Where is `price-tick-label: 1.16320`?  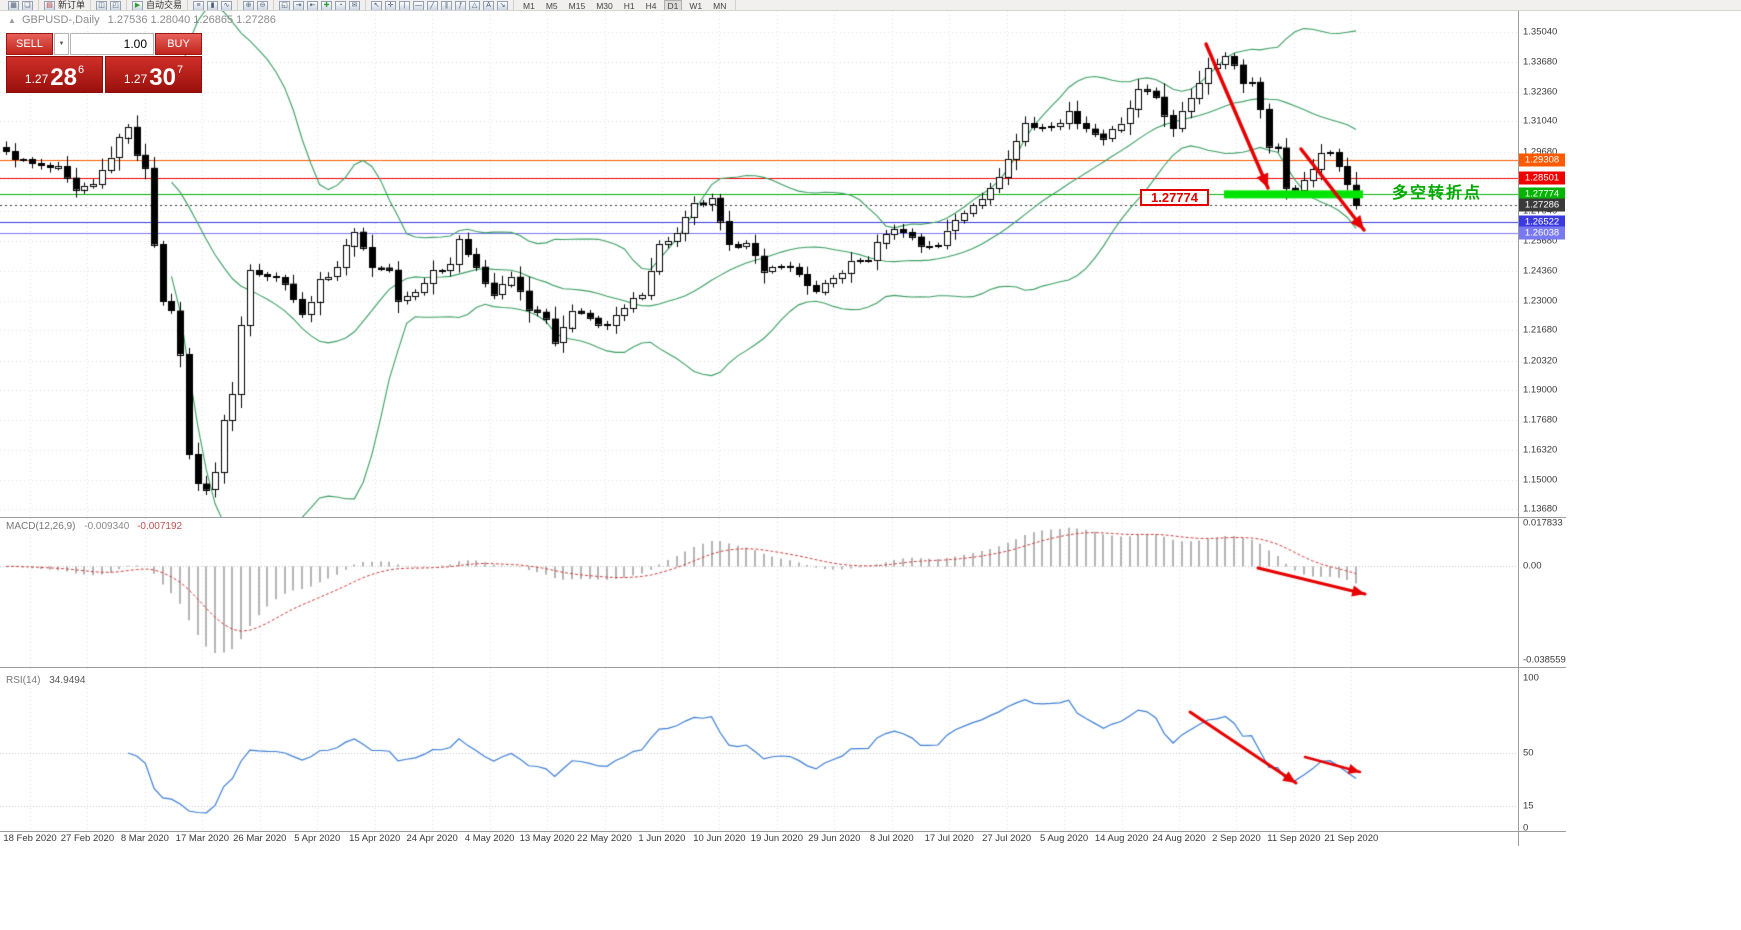
price-tick-label: 1.16320 is located at coordinates (1540, 450).